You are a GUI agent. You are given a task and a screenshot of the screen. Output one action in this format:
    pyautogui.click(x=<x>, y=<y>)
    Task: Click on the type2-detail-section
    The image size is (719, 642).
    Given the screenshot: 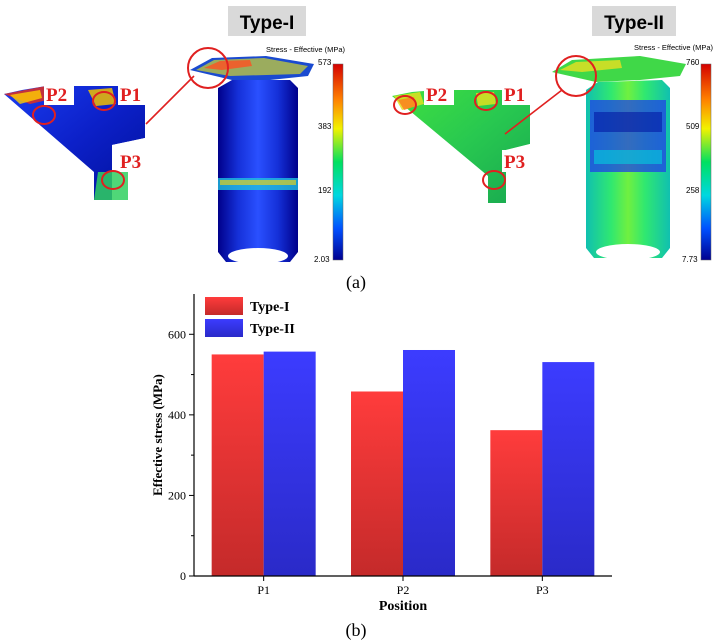 What is the action you would take?
    pyautogui.click(x=461, y=146)
    